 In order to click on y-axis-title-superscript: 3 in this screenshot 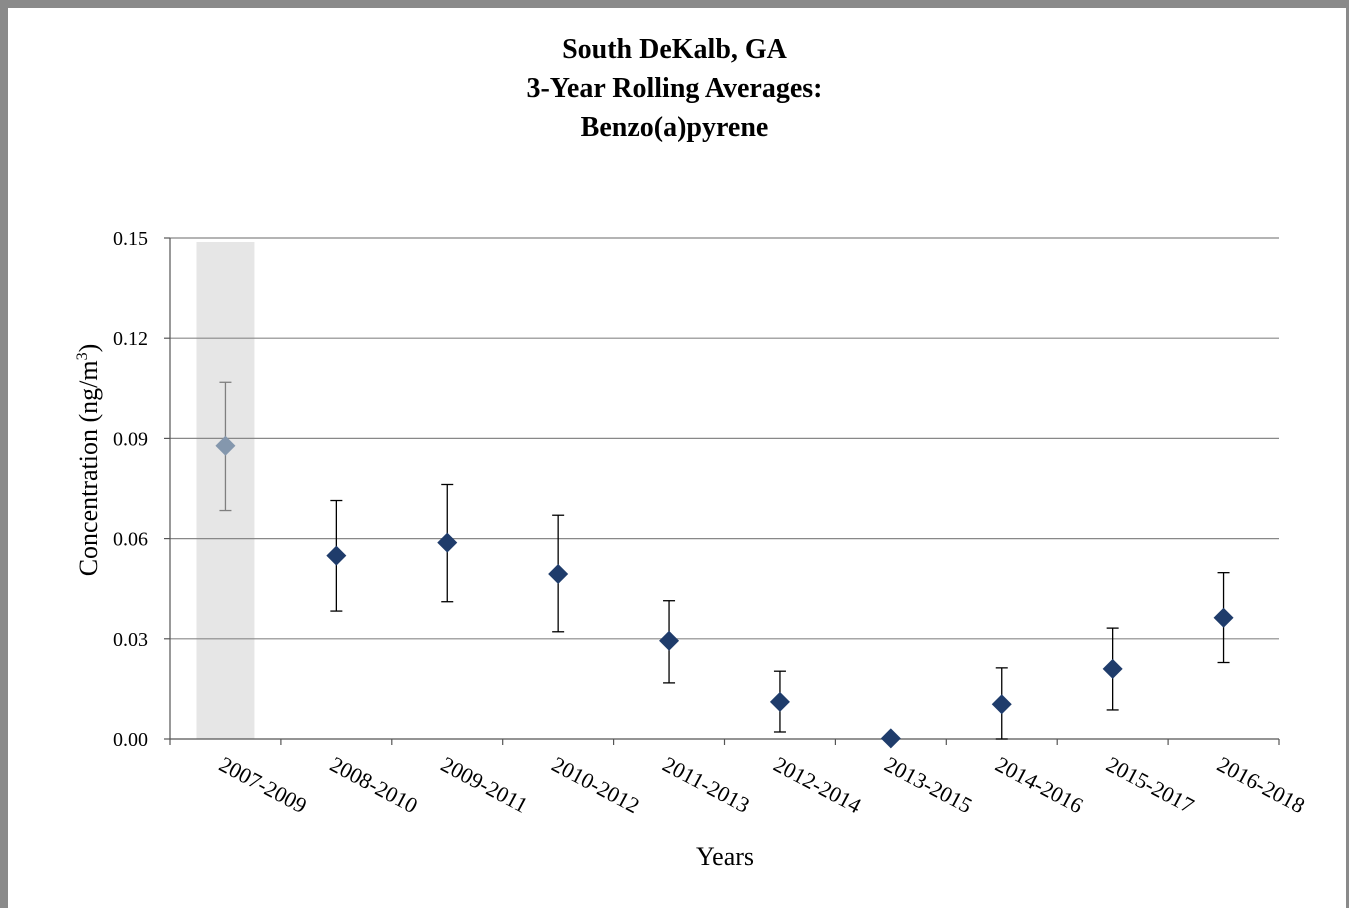, I will do `click(82, 356)`.